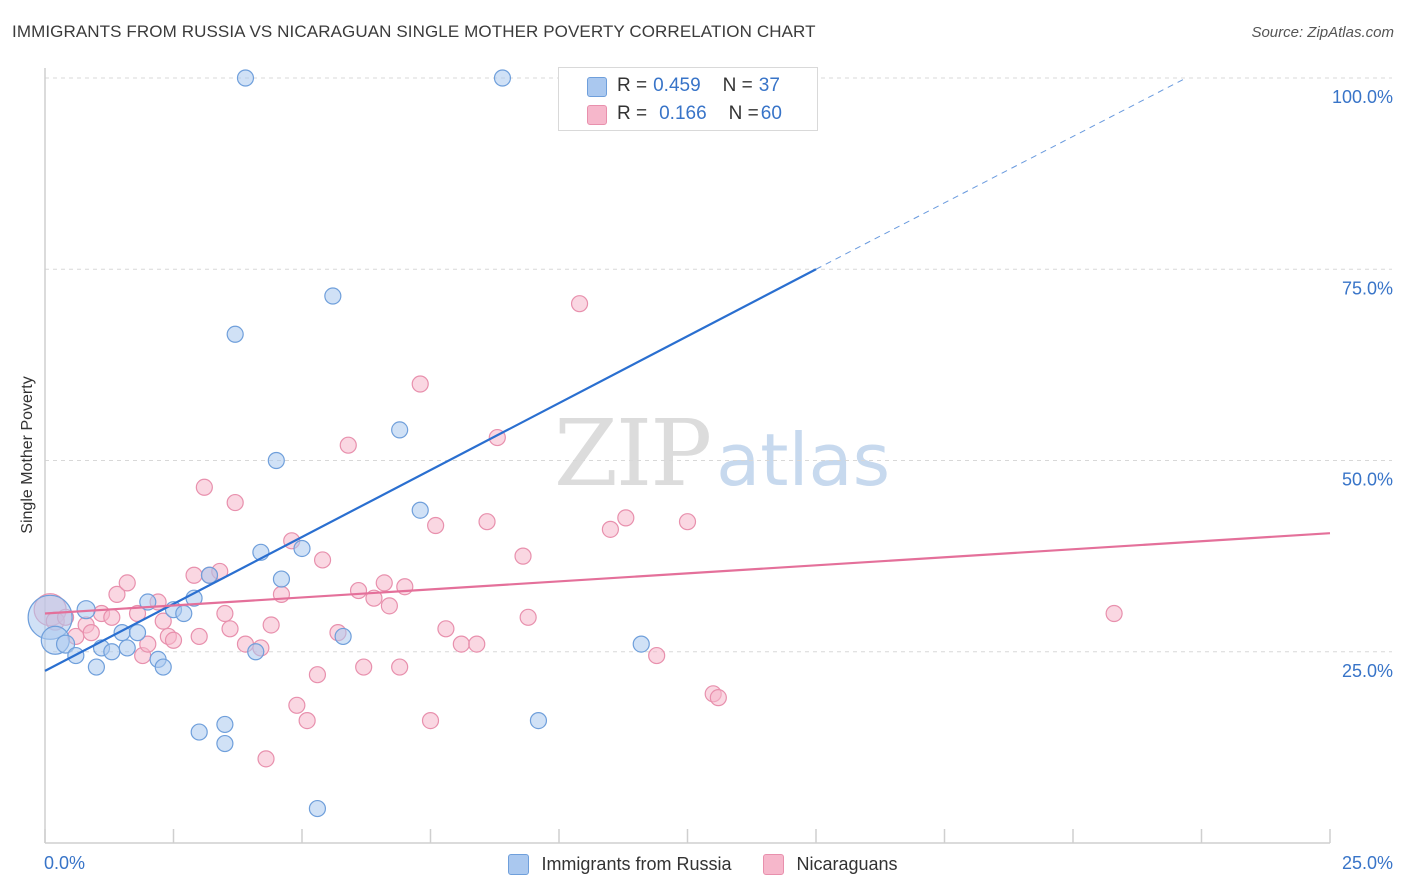  What do you see at coordinates (1001, 173) in the screenshot?
I see `russia-trend-extension` at bounding box center [1001, 173].